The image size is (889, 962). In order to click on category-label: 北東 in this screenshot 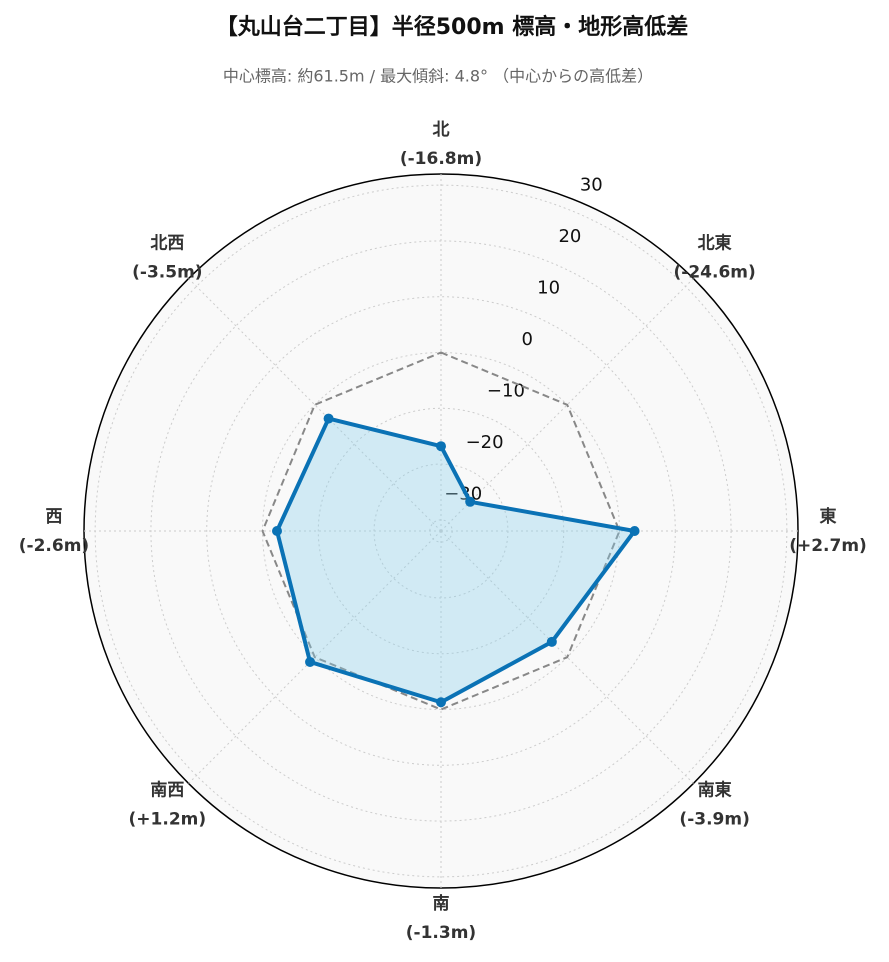, I will do `click(715, 242)`.